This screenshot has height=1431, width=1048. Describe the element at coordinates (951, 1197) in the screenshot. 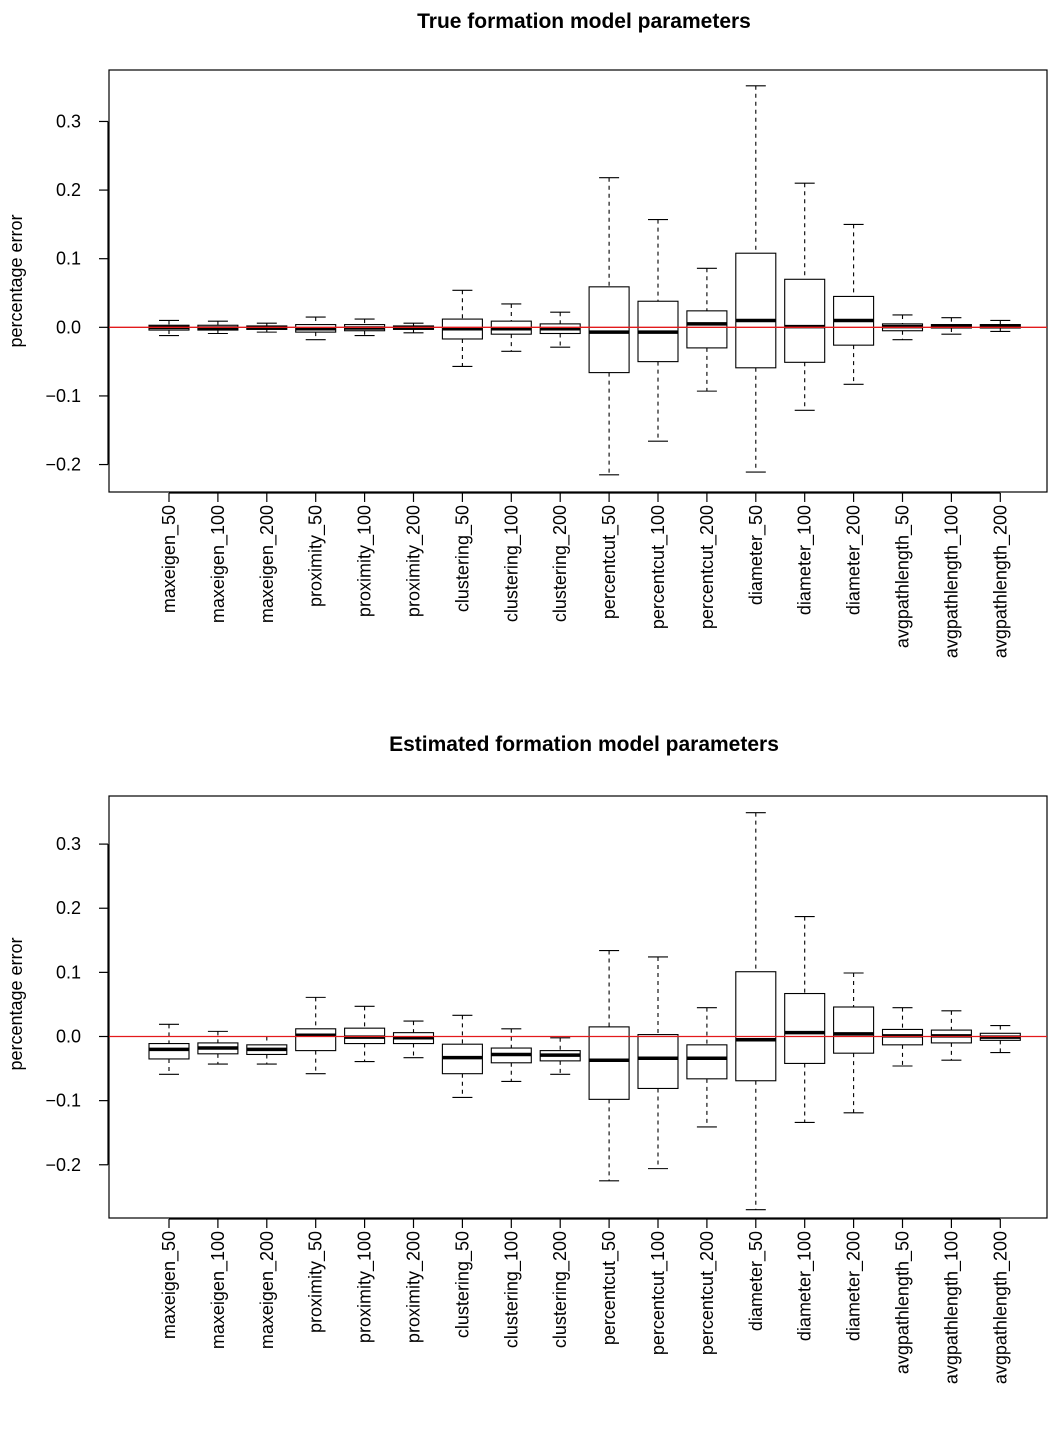

I see `box-avgpathlength-100: avgpathlength_100` at that location.